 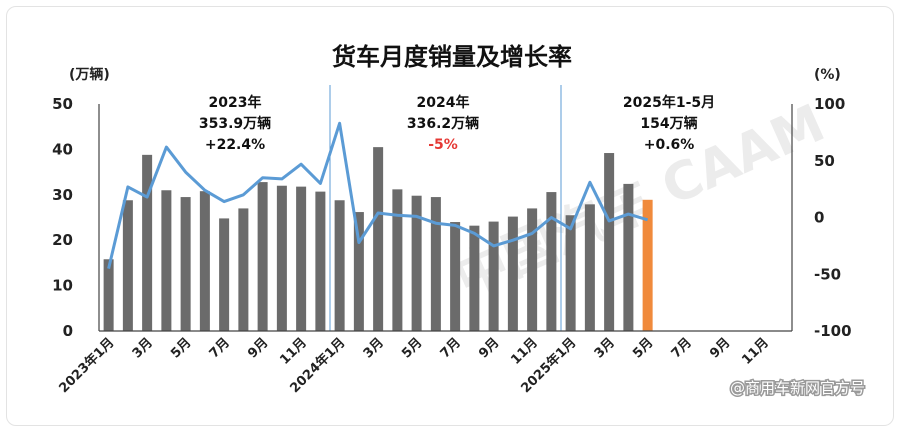 I want to click on left-axis-unit: (万辆), so click(x=89, y=74).